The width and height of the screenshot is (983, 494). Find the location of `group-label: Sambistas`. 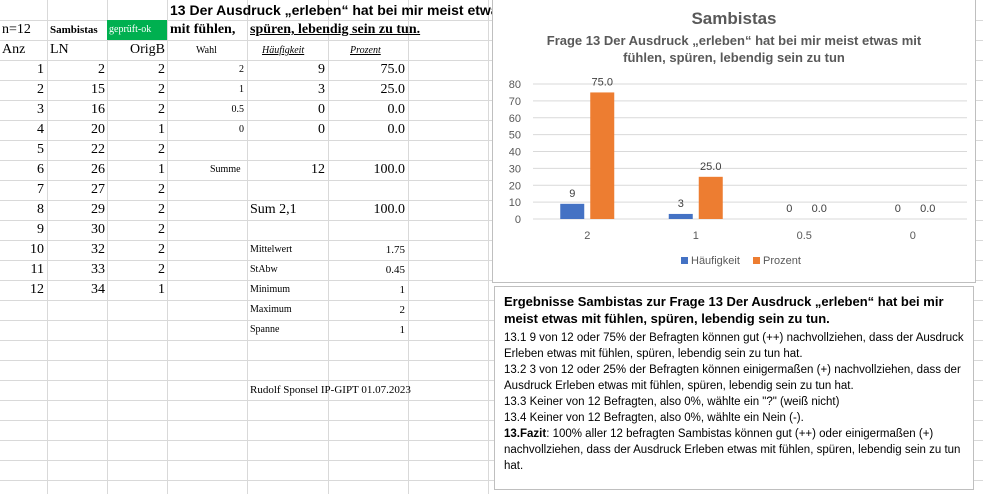

group-label: Sambistas is located at coordinates (74, 30).